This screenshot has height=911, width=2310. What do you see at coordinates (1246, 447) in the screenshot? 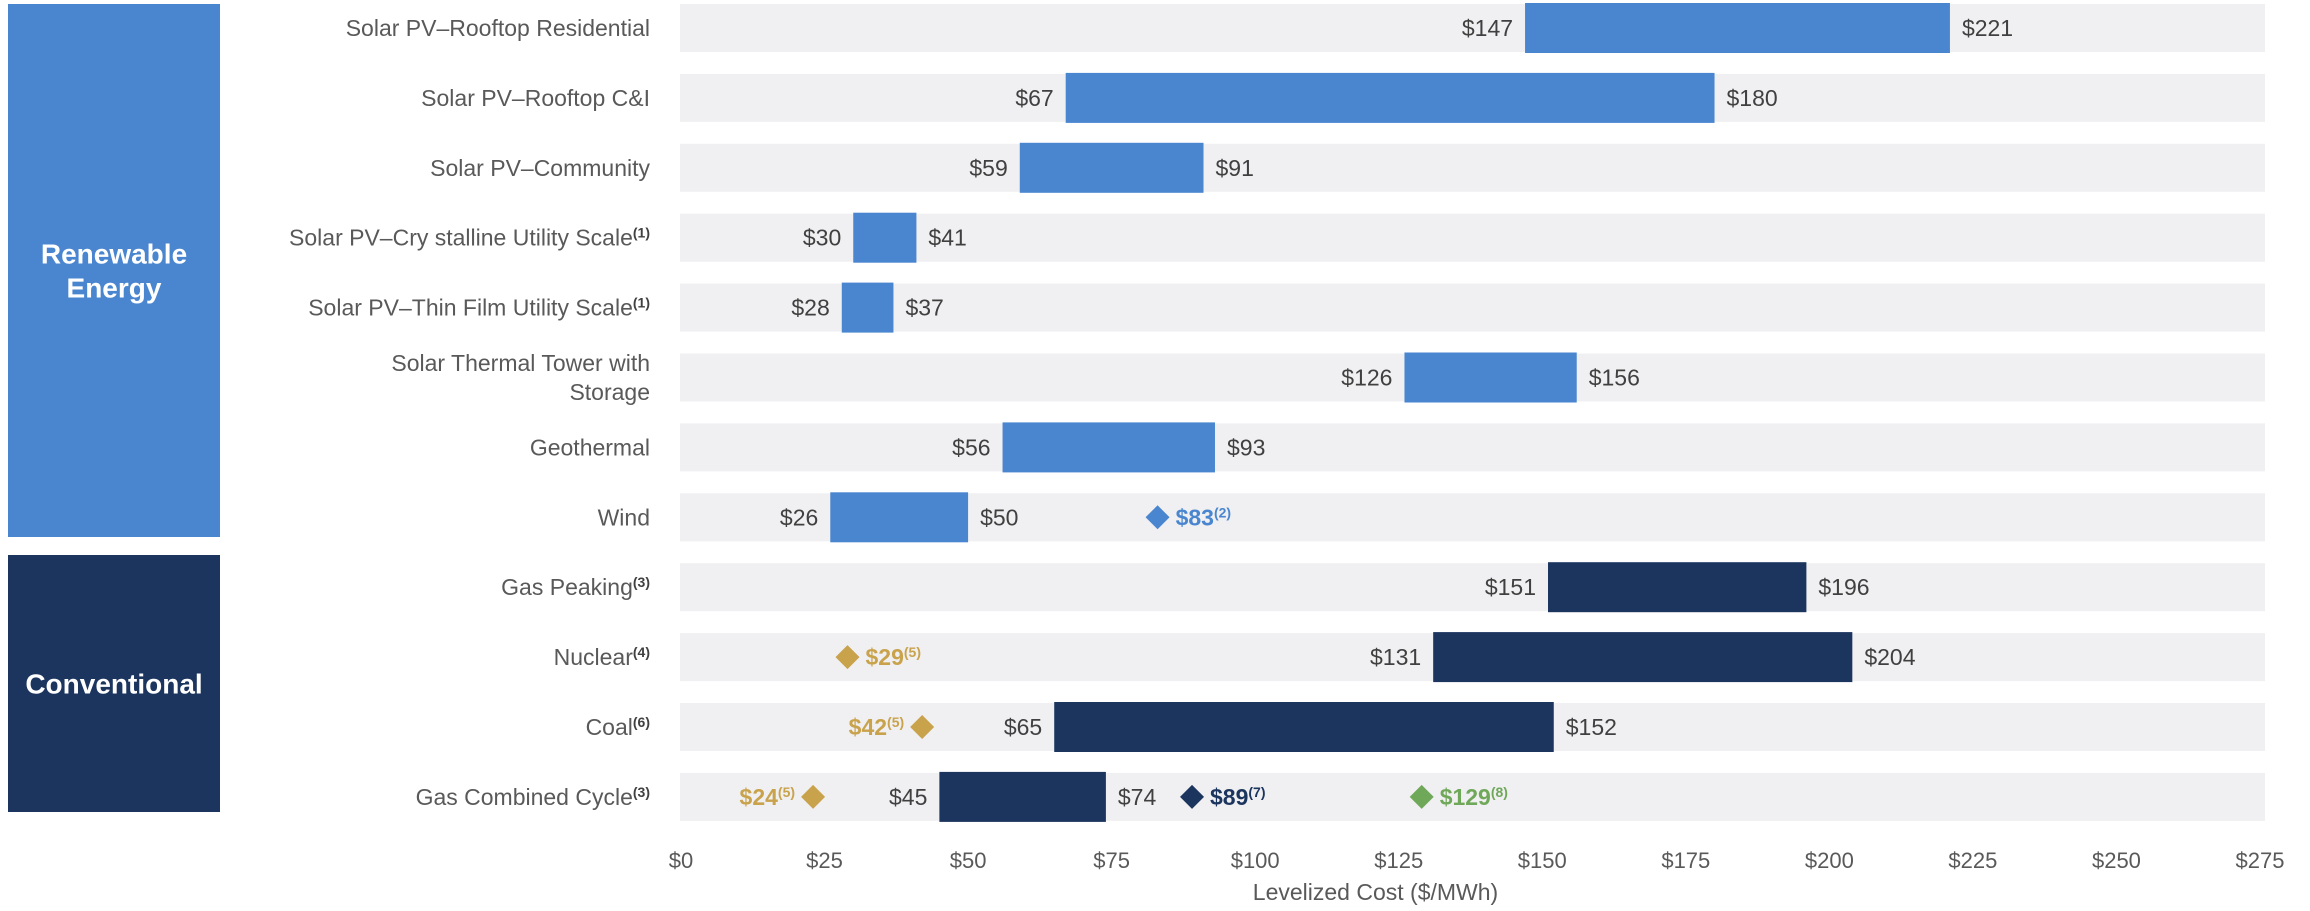
I see `high-label-6: $93` at bounding box center [1246, 447].